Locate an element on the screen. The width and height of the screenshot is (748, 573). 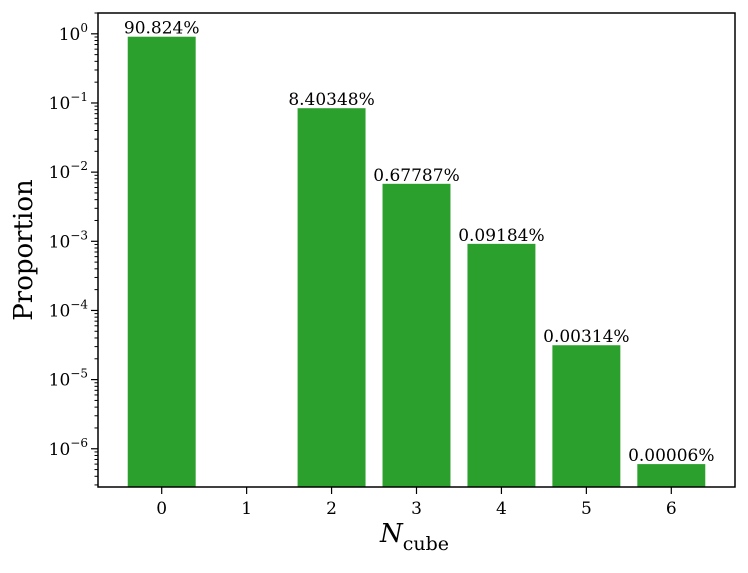
y-tick-label: 10⁻⁴ is located at coordinates (69, 309).